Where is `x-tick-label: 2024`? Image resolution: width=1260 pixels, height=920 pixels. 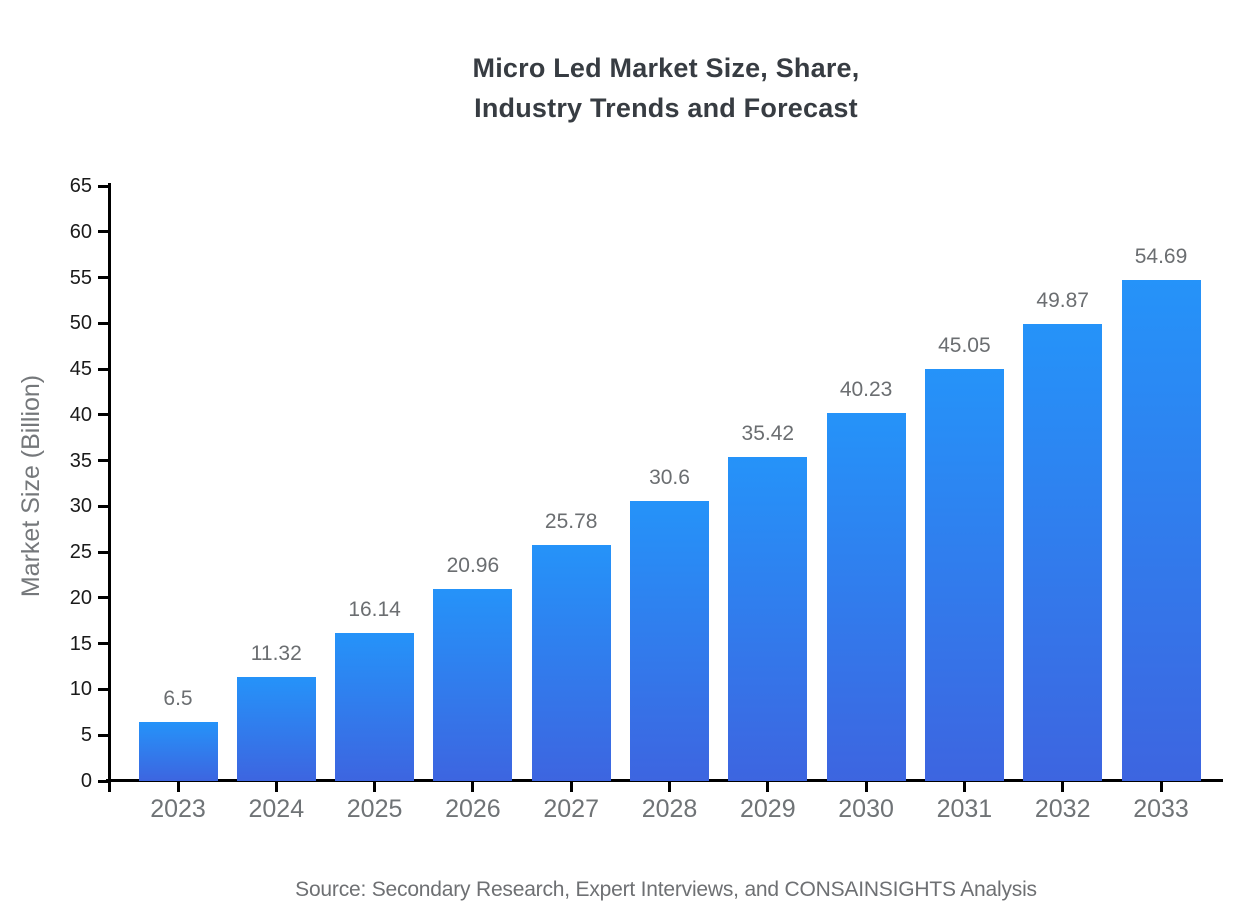 x-tick-label: 2024 is located at coordinates (276, 809).